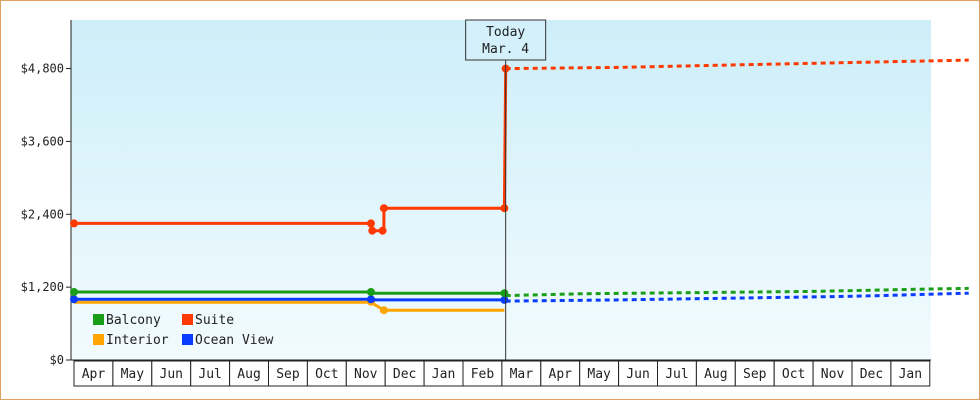  Describe the element at coordinates (57, 360) in the screenshot. I see `y-tick-label: $0` at that location.